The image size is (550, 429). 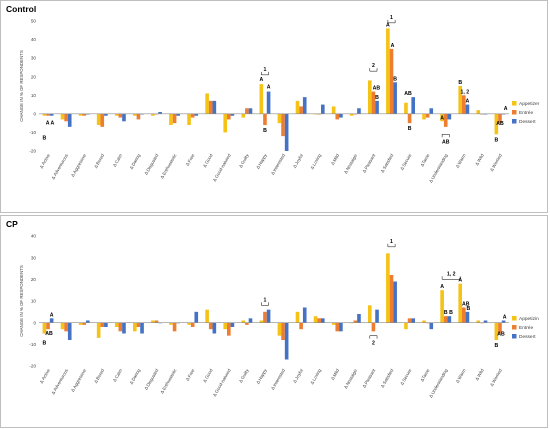 What do you see at coordinates (135, 162) in the screenshot?
I see `category-label: Δ Daring` at bounding box center [135, 162].